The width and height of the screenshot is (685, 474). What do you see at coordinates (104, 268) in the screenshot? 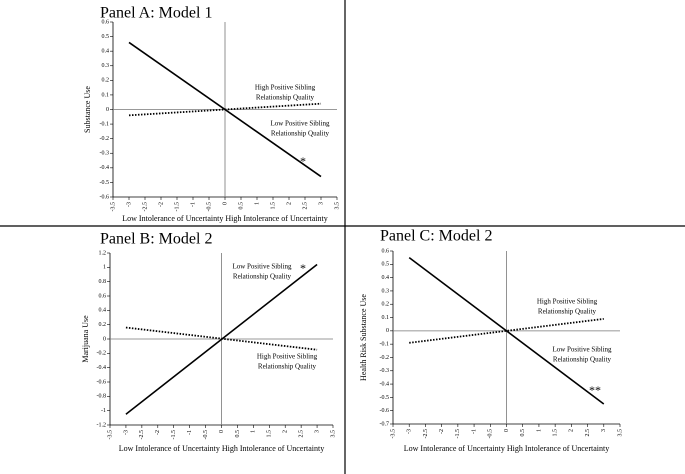
I see `y-tick-label: 1` at bounding box center [104, 268].